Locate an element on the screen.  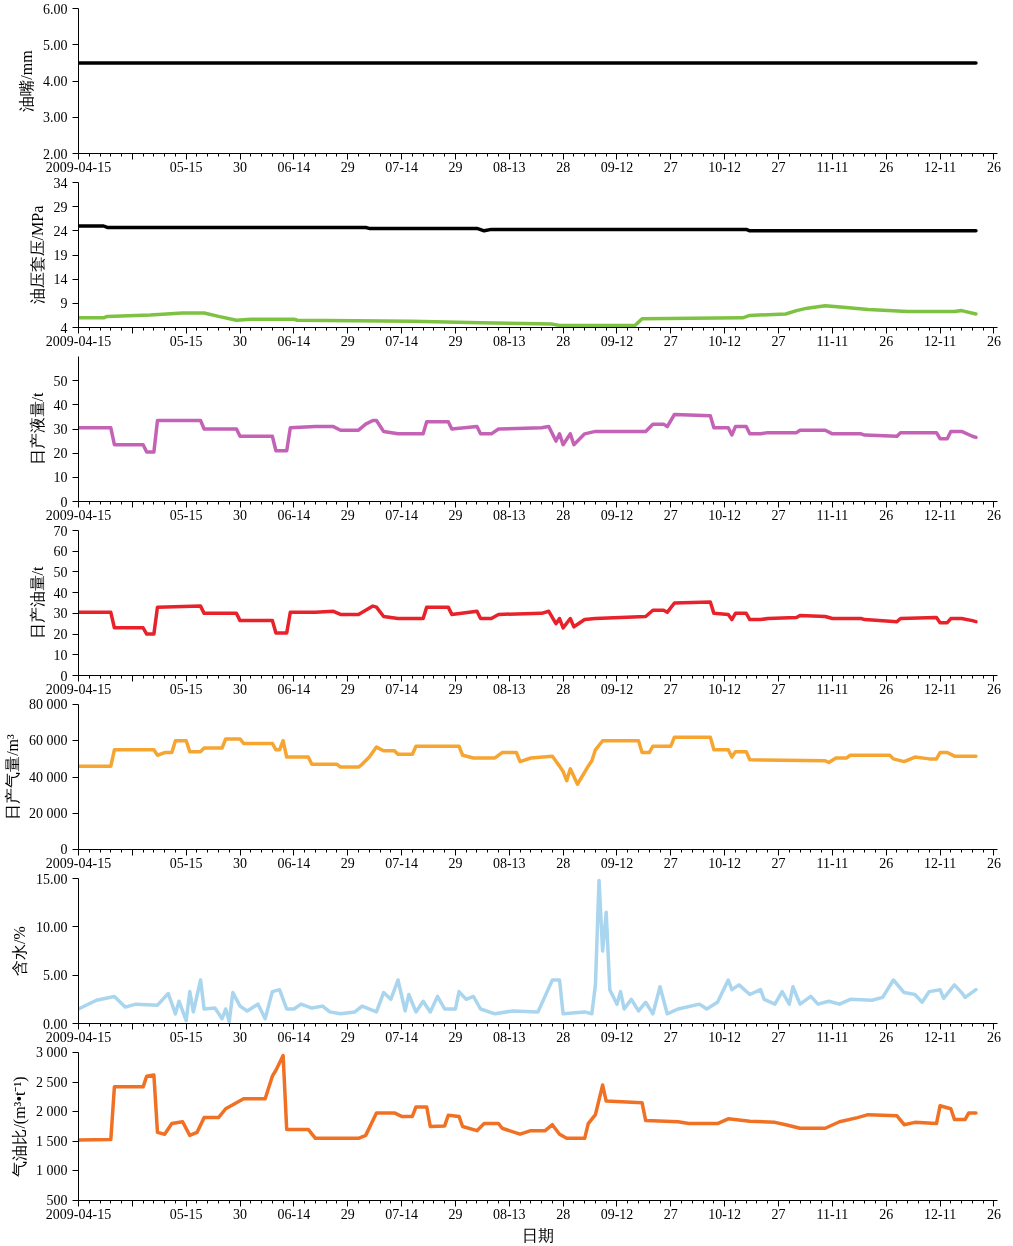
y-tick-label: 60 is located at coordinates (60, 552).